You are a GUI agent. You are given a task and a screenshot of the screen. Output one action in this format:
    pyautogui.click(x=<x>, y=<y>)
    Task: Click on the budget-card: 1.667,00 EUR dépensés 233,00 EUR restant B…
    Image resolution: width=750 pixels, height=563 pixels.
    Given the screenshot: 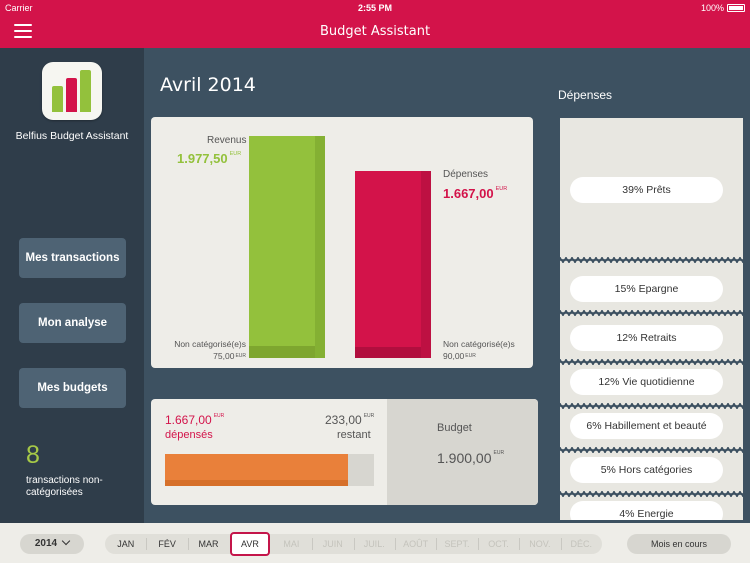 What is the action you would take?
    pyautogui.click(x=344, y=452)
    